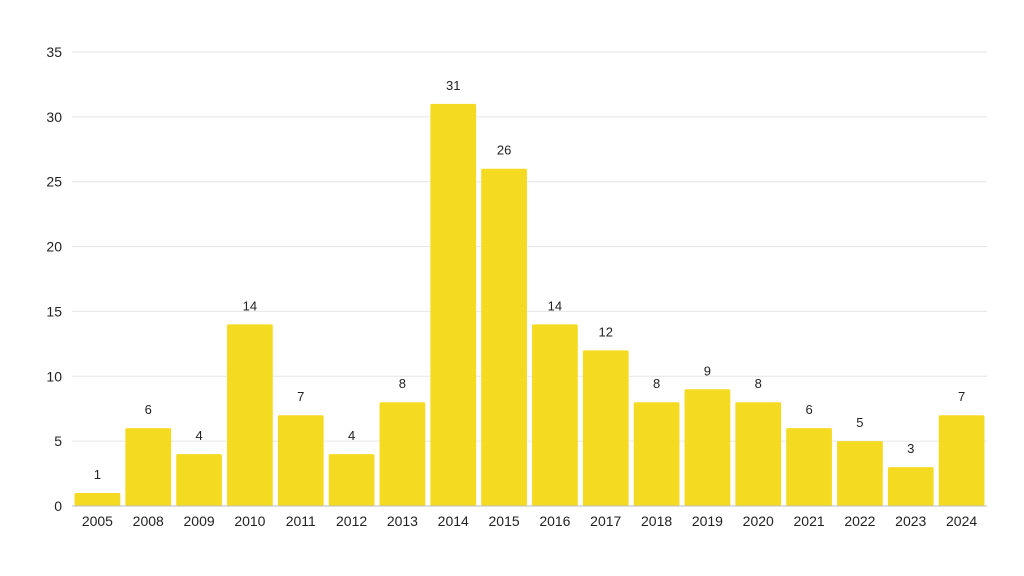  What do you see at coordinates (555, 305) in the screenshot?
I see `data-label-2016: 14` at bounding box center [555, 305].